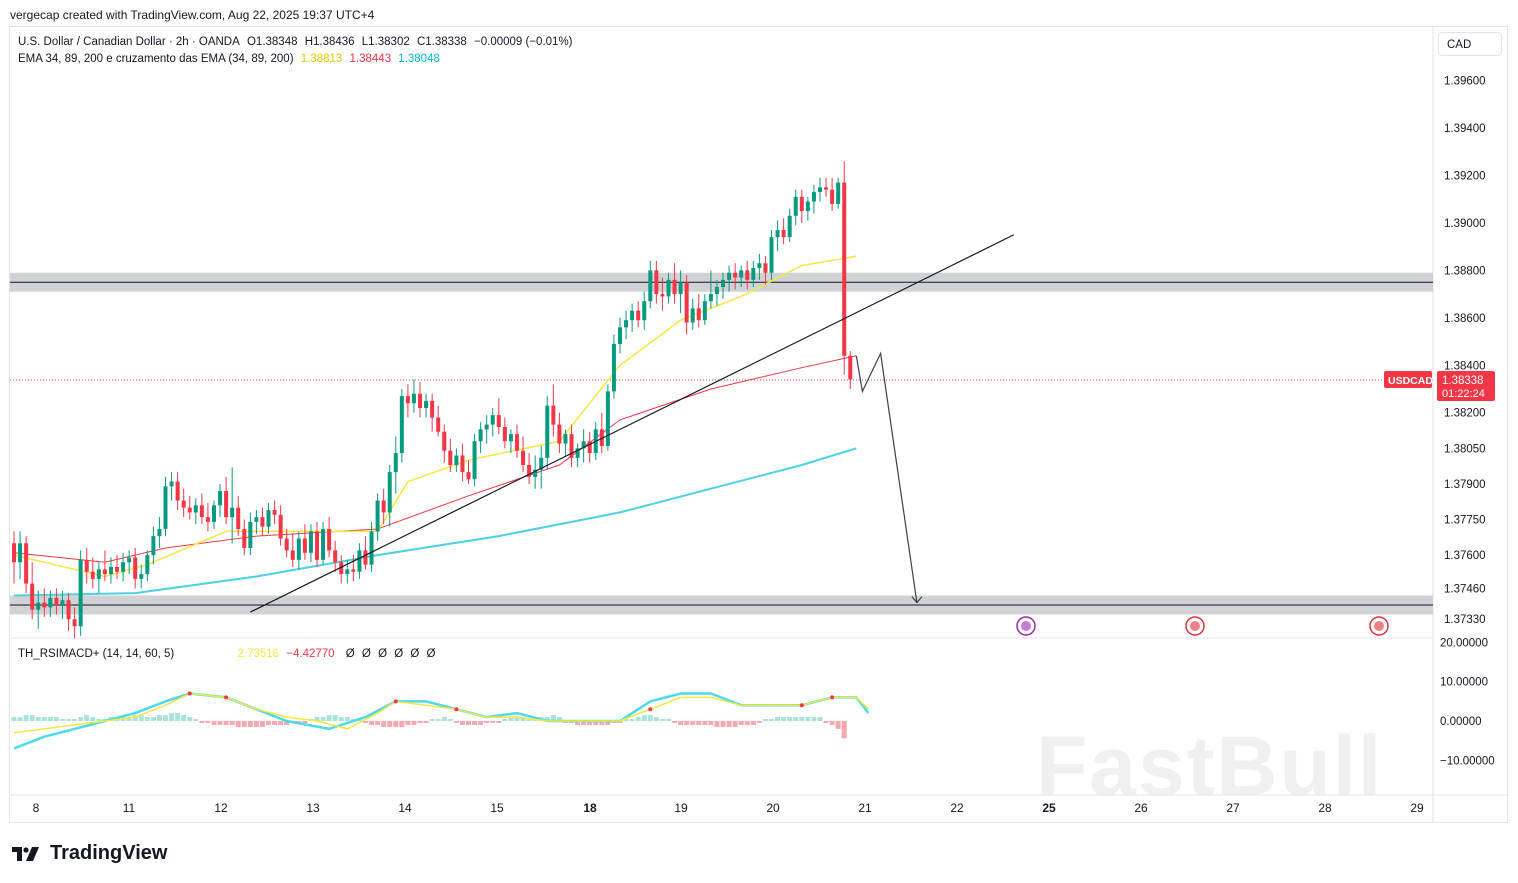 Image resolution: width=1518 pixels, height=883 pixels. I want to click on projection-path, so click(886, 477).